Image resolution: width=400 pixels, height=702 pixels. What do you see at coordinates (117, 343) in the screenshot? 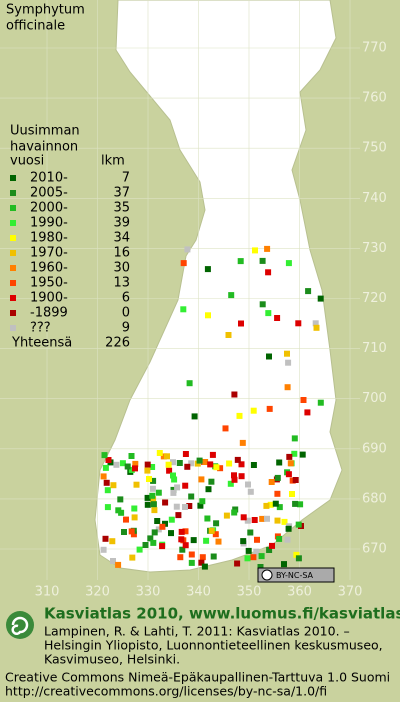
I see `total: 226` at bounding box center [117, 343].